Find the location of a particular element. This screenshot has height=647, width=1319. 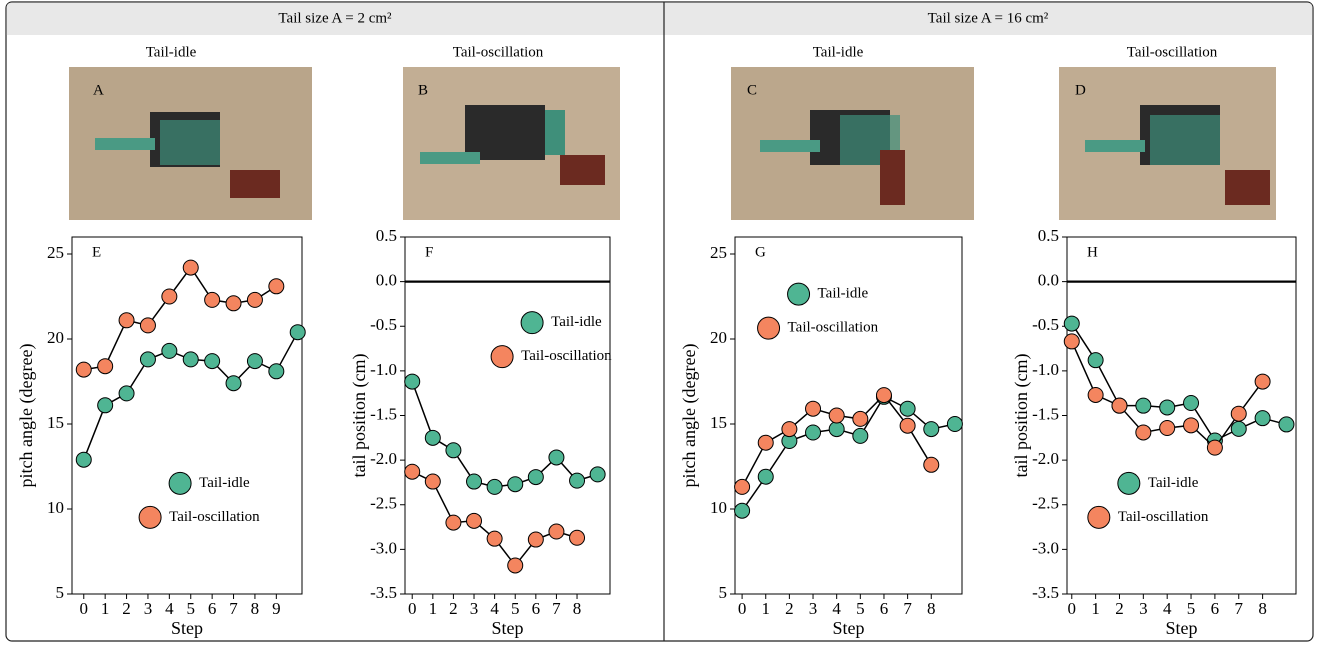

header: Tail size A = 16 cm² is located at coordinates (988, 18).